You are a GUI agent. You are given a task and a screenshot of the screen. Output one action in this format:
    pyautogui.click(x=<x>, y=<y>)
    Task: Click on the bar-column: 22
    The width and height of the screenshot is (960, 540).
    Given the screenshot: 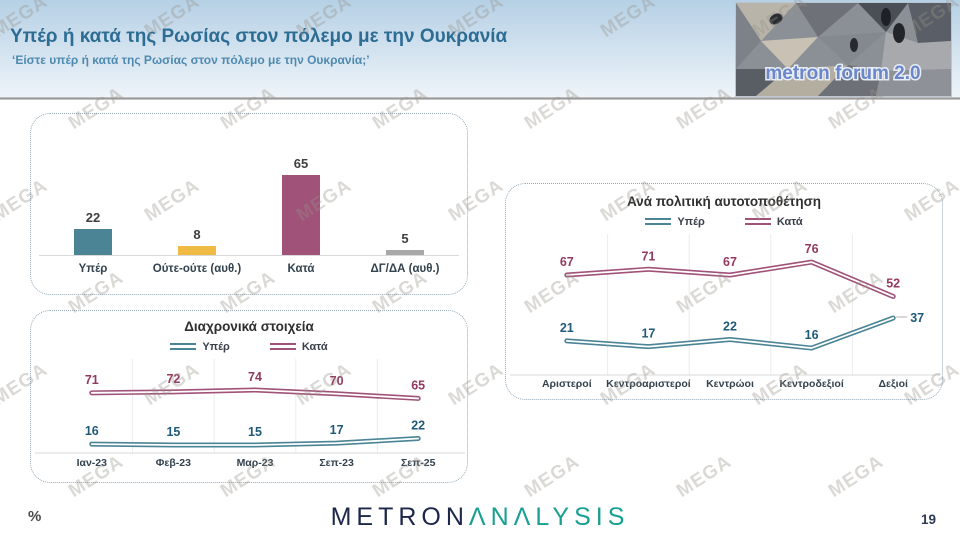 What is the action you would take?
    pyautogui.click(x=93, y=232)
    